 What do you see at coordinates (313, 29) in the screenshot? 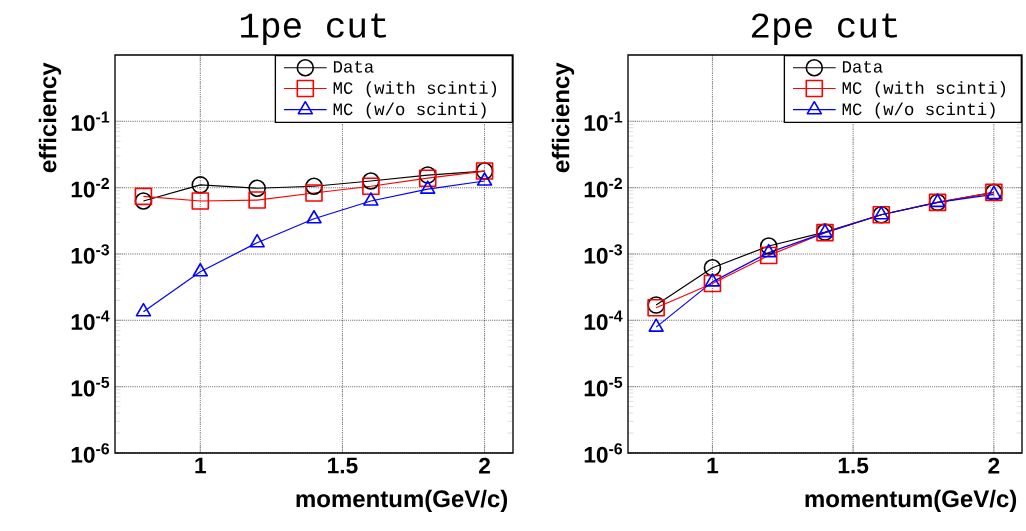
I see `chart-title: 1pe cut` at bounding box center [313, 29].